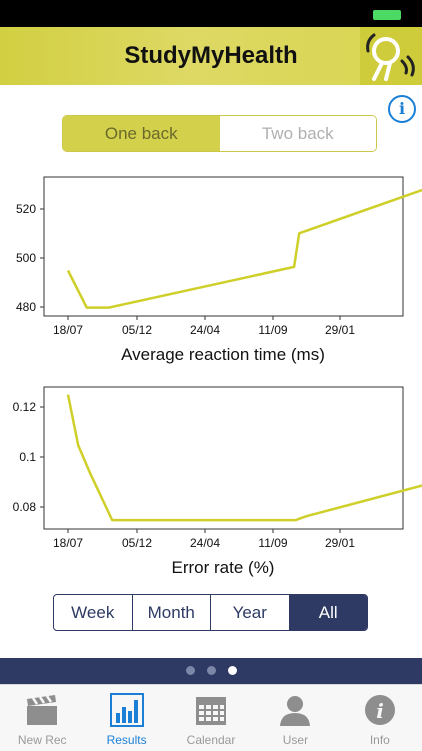 The height and width of the screenshot is (751, 422). Describe the element at coordinates (93, 612) in the screenshot. I see `range-week: Week` at that location.